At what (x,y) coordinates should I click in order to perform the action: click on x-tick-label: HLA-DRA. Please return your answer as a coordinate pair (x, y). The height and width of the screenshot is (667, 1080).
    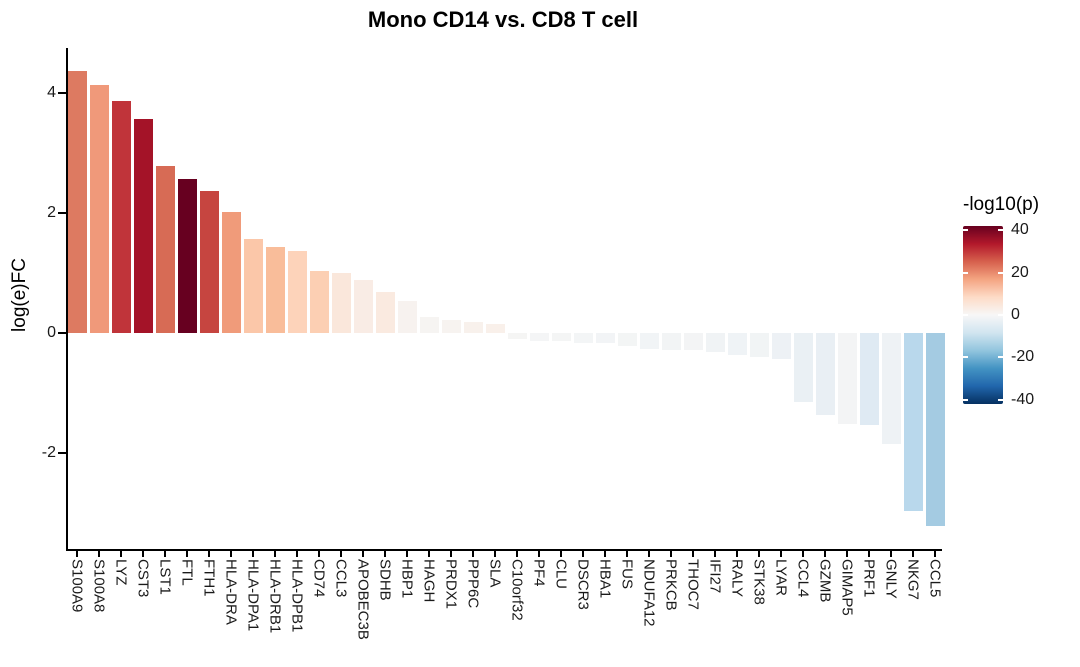
    Looking at the image, I should click on (231, 592).